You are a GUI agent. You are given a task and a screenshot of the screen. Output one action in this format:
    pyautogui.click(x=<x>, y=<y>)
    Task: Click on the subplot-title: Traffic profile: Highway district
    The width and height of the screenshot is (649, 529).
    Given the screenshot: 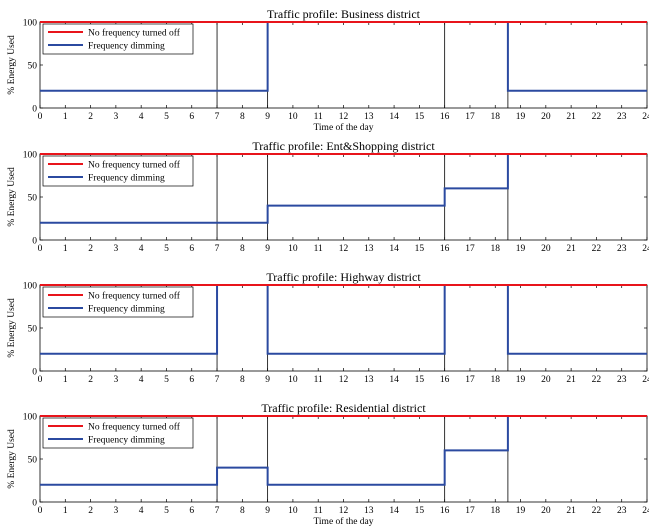 What is the action you would take?
    pyautogui.click(x=343, y=277)
    